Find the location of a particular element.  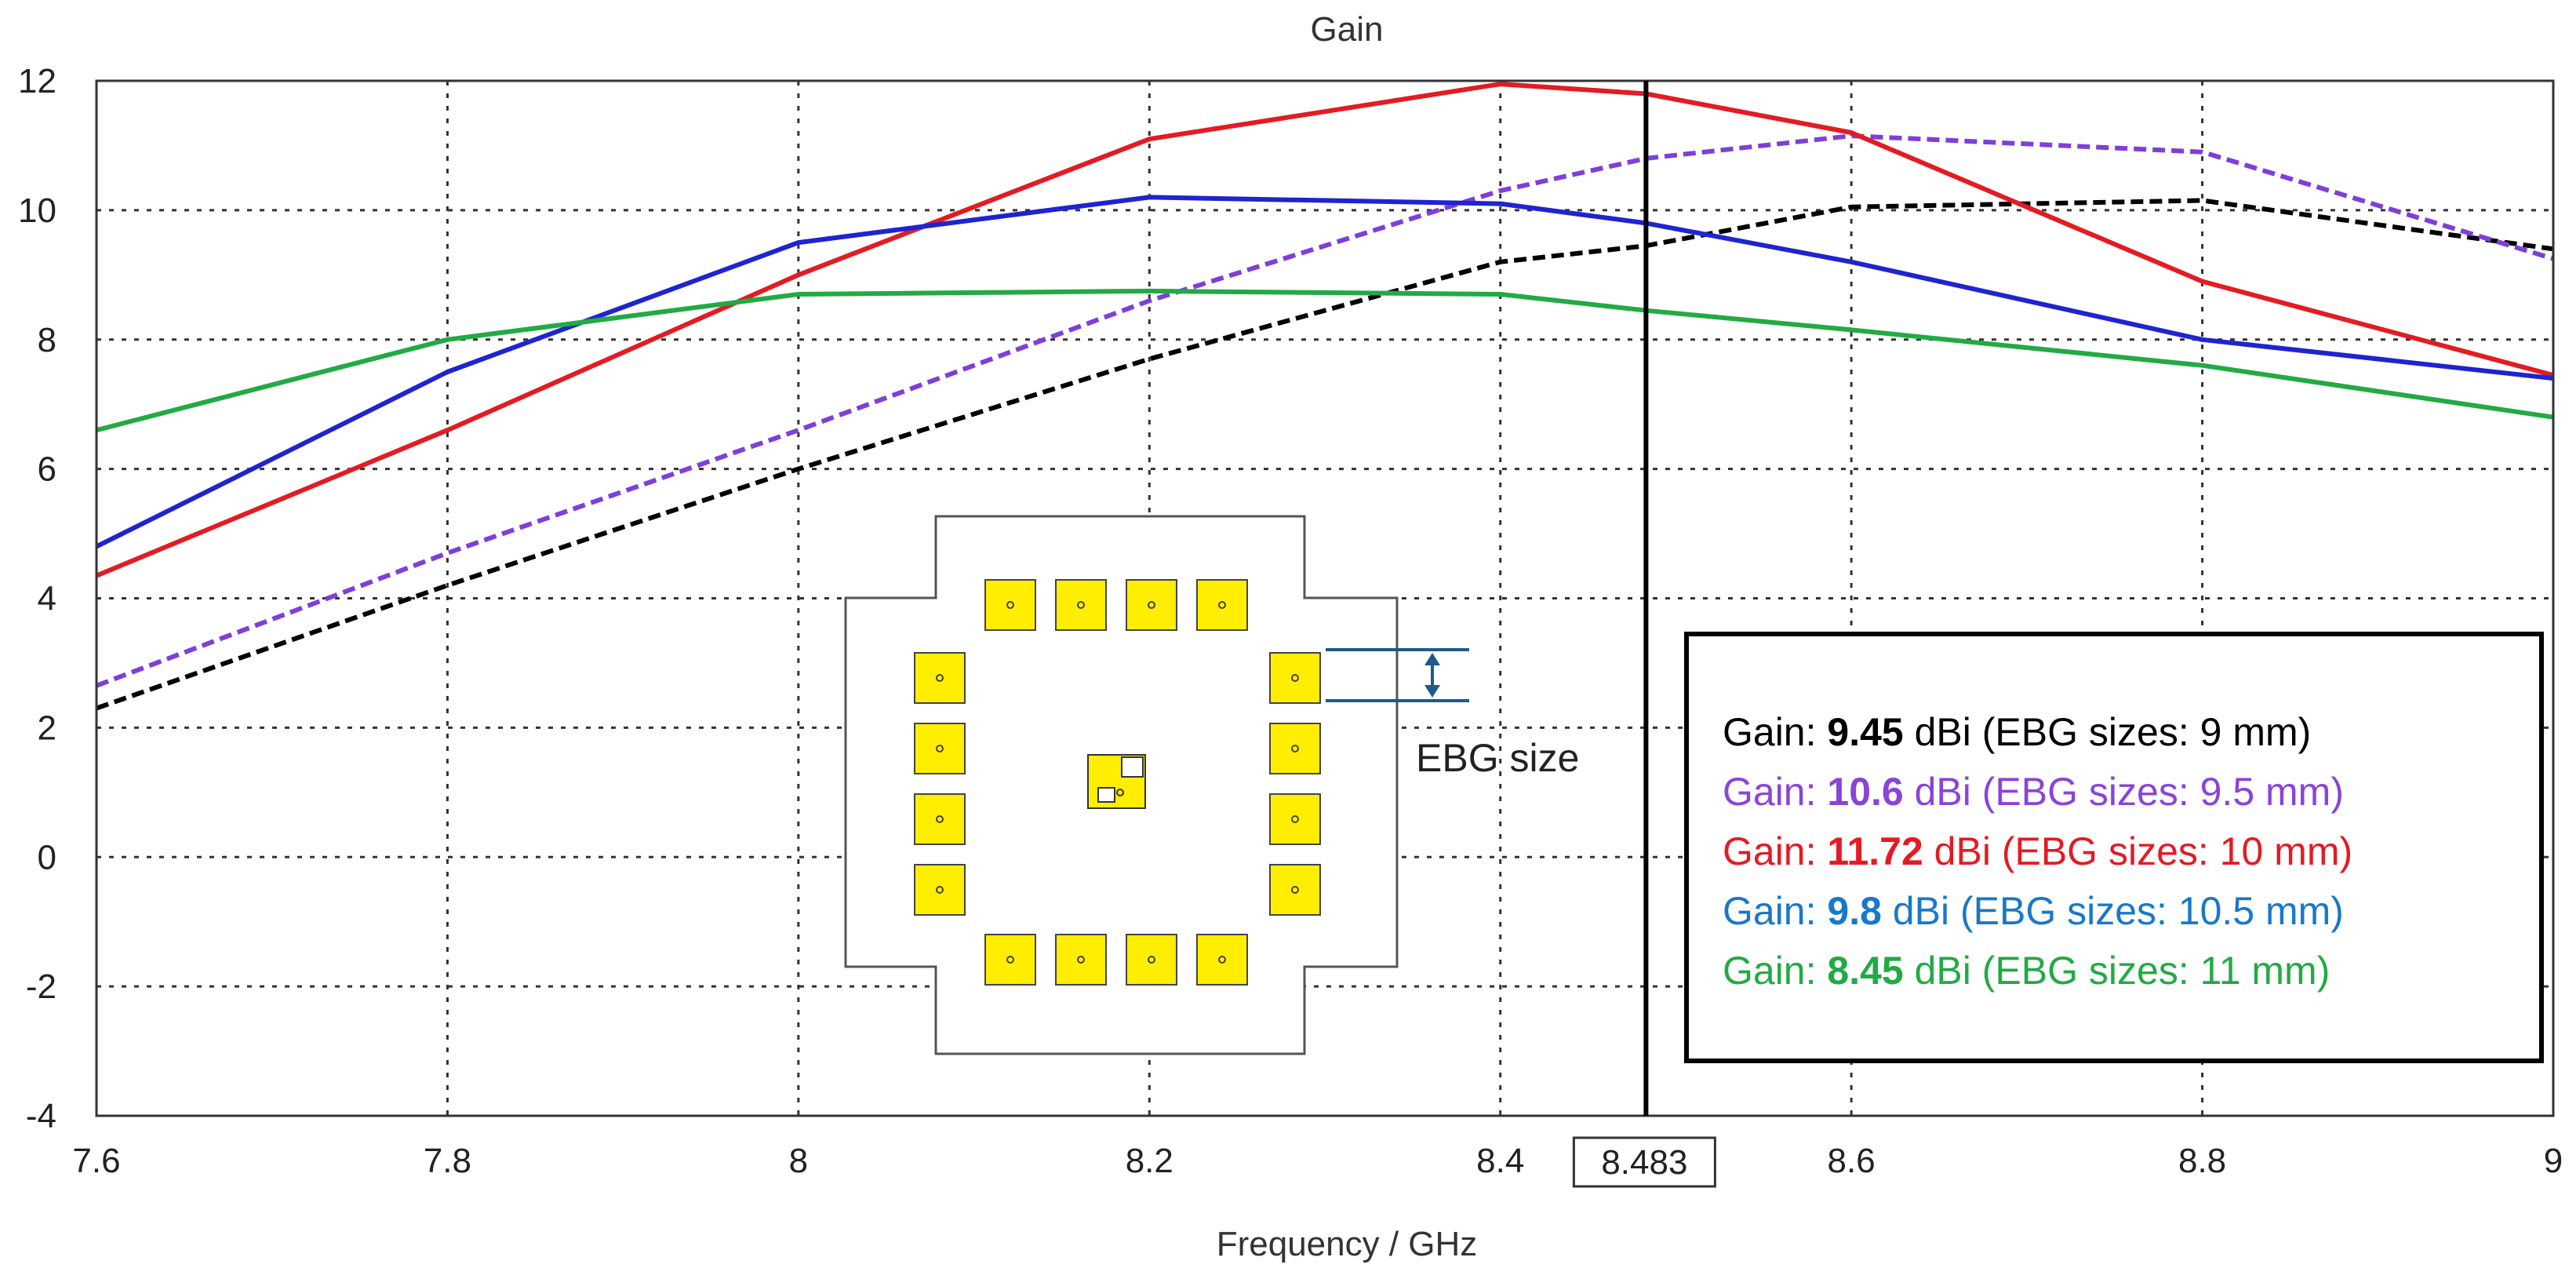

ebg-cells is located at coordinates (1117, 782).